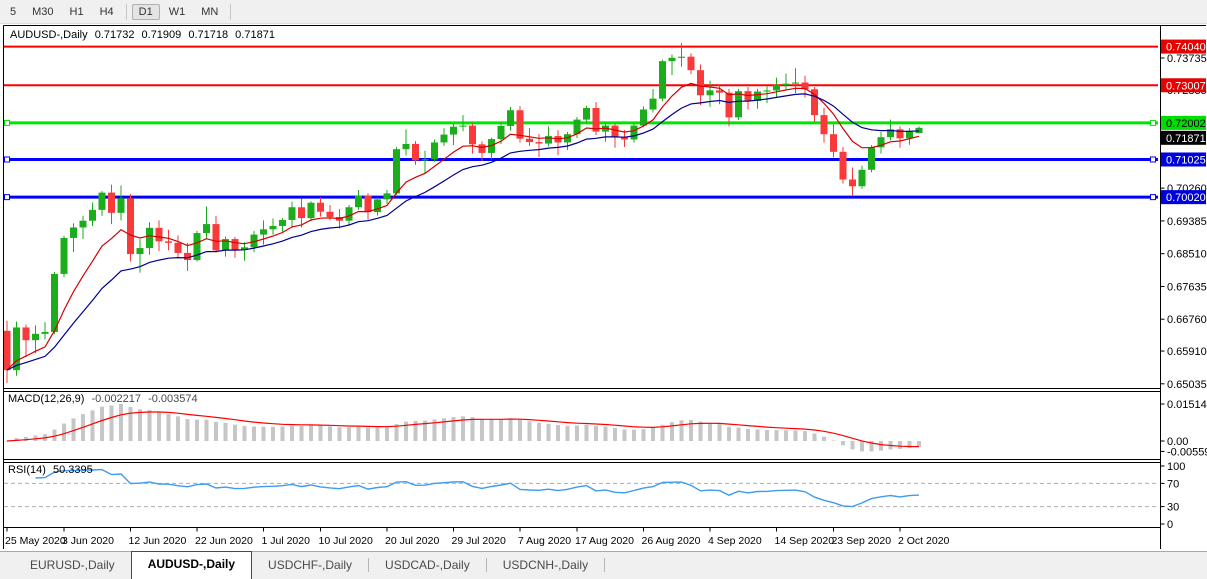 This screenshot has height=579, width=1207. What do you see at coordinates (286, 541) in the screenshot?
I see `date-tick-label: 1 Jul 2020` at bounding box center [286, 541].